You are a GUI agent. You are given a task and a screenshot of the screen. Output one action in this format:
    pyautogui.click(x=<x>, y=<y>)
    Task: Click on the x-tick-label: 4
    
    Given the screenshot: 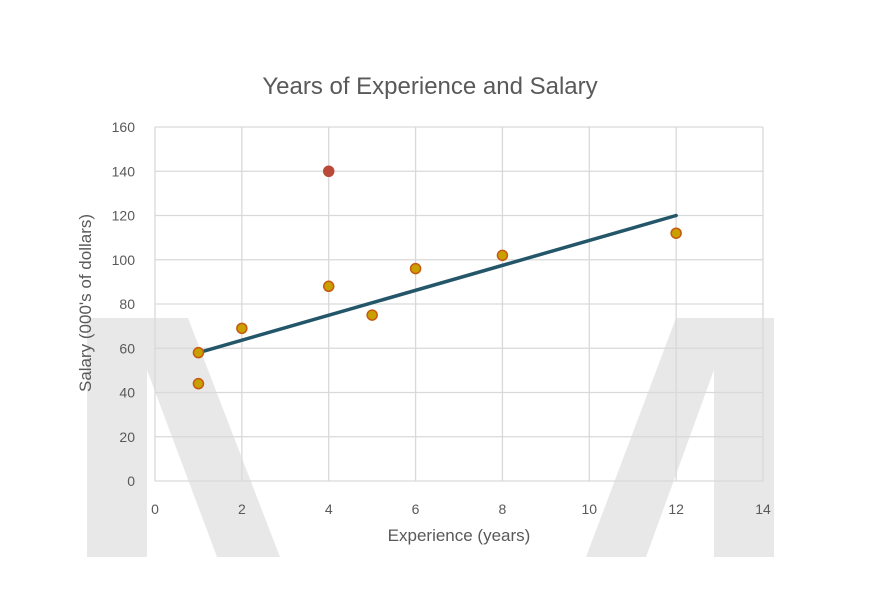 What is the action you would take?
    pyautogui.click(x=329, y=509)
    